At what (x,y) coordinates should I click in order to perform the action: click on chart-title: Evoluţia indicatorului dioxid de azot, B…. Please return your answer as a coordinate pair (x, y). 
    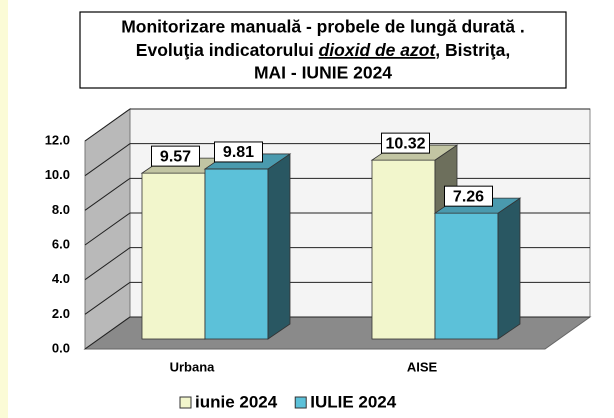
    Looking at the image, I should click on (323, 50).